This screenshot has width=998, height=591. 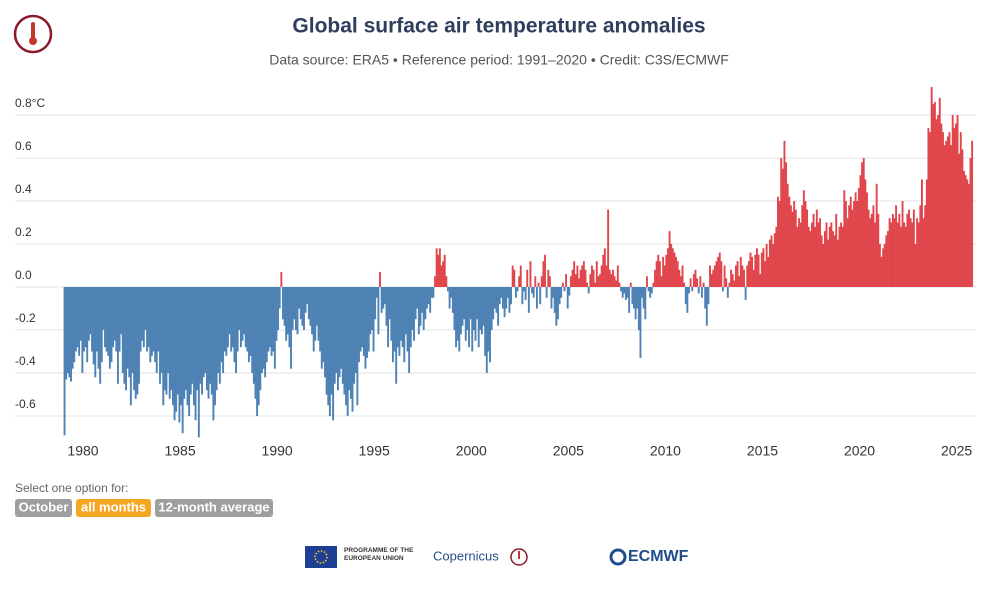 What do you see at coordinates (519, 557) in the screenshot?
I see `c3s-small-logo` at bounding box center [519, 557].